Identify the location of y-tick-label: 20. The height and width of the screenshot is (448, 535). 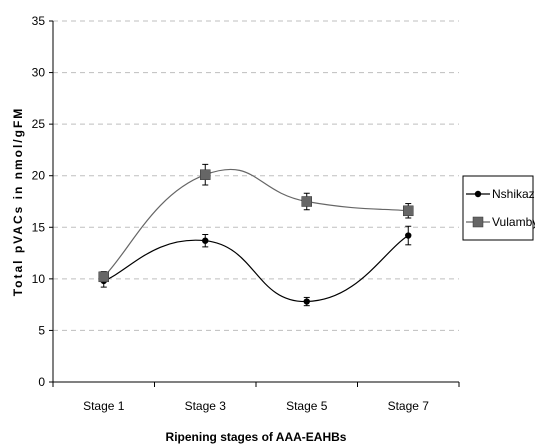
(39, 176).